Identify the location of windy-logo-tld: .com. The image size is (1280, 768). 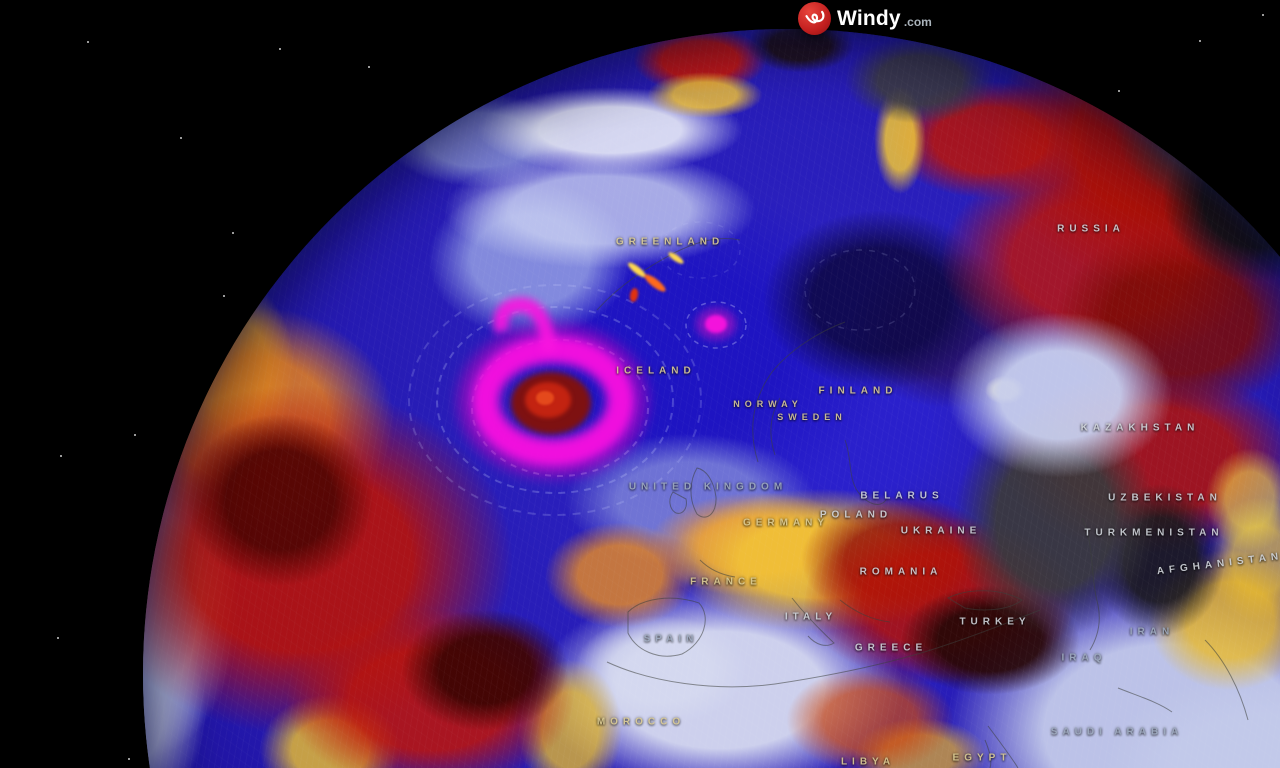
(917, 22).